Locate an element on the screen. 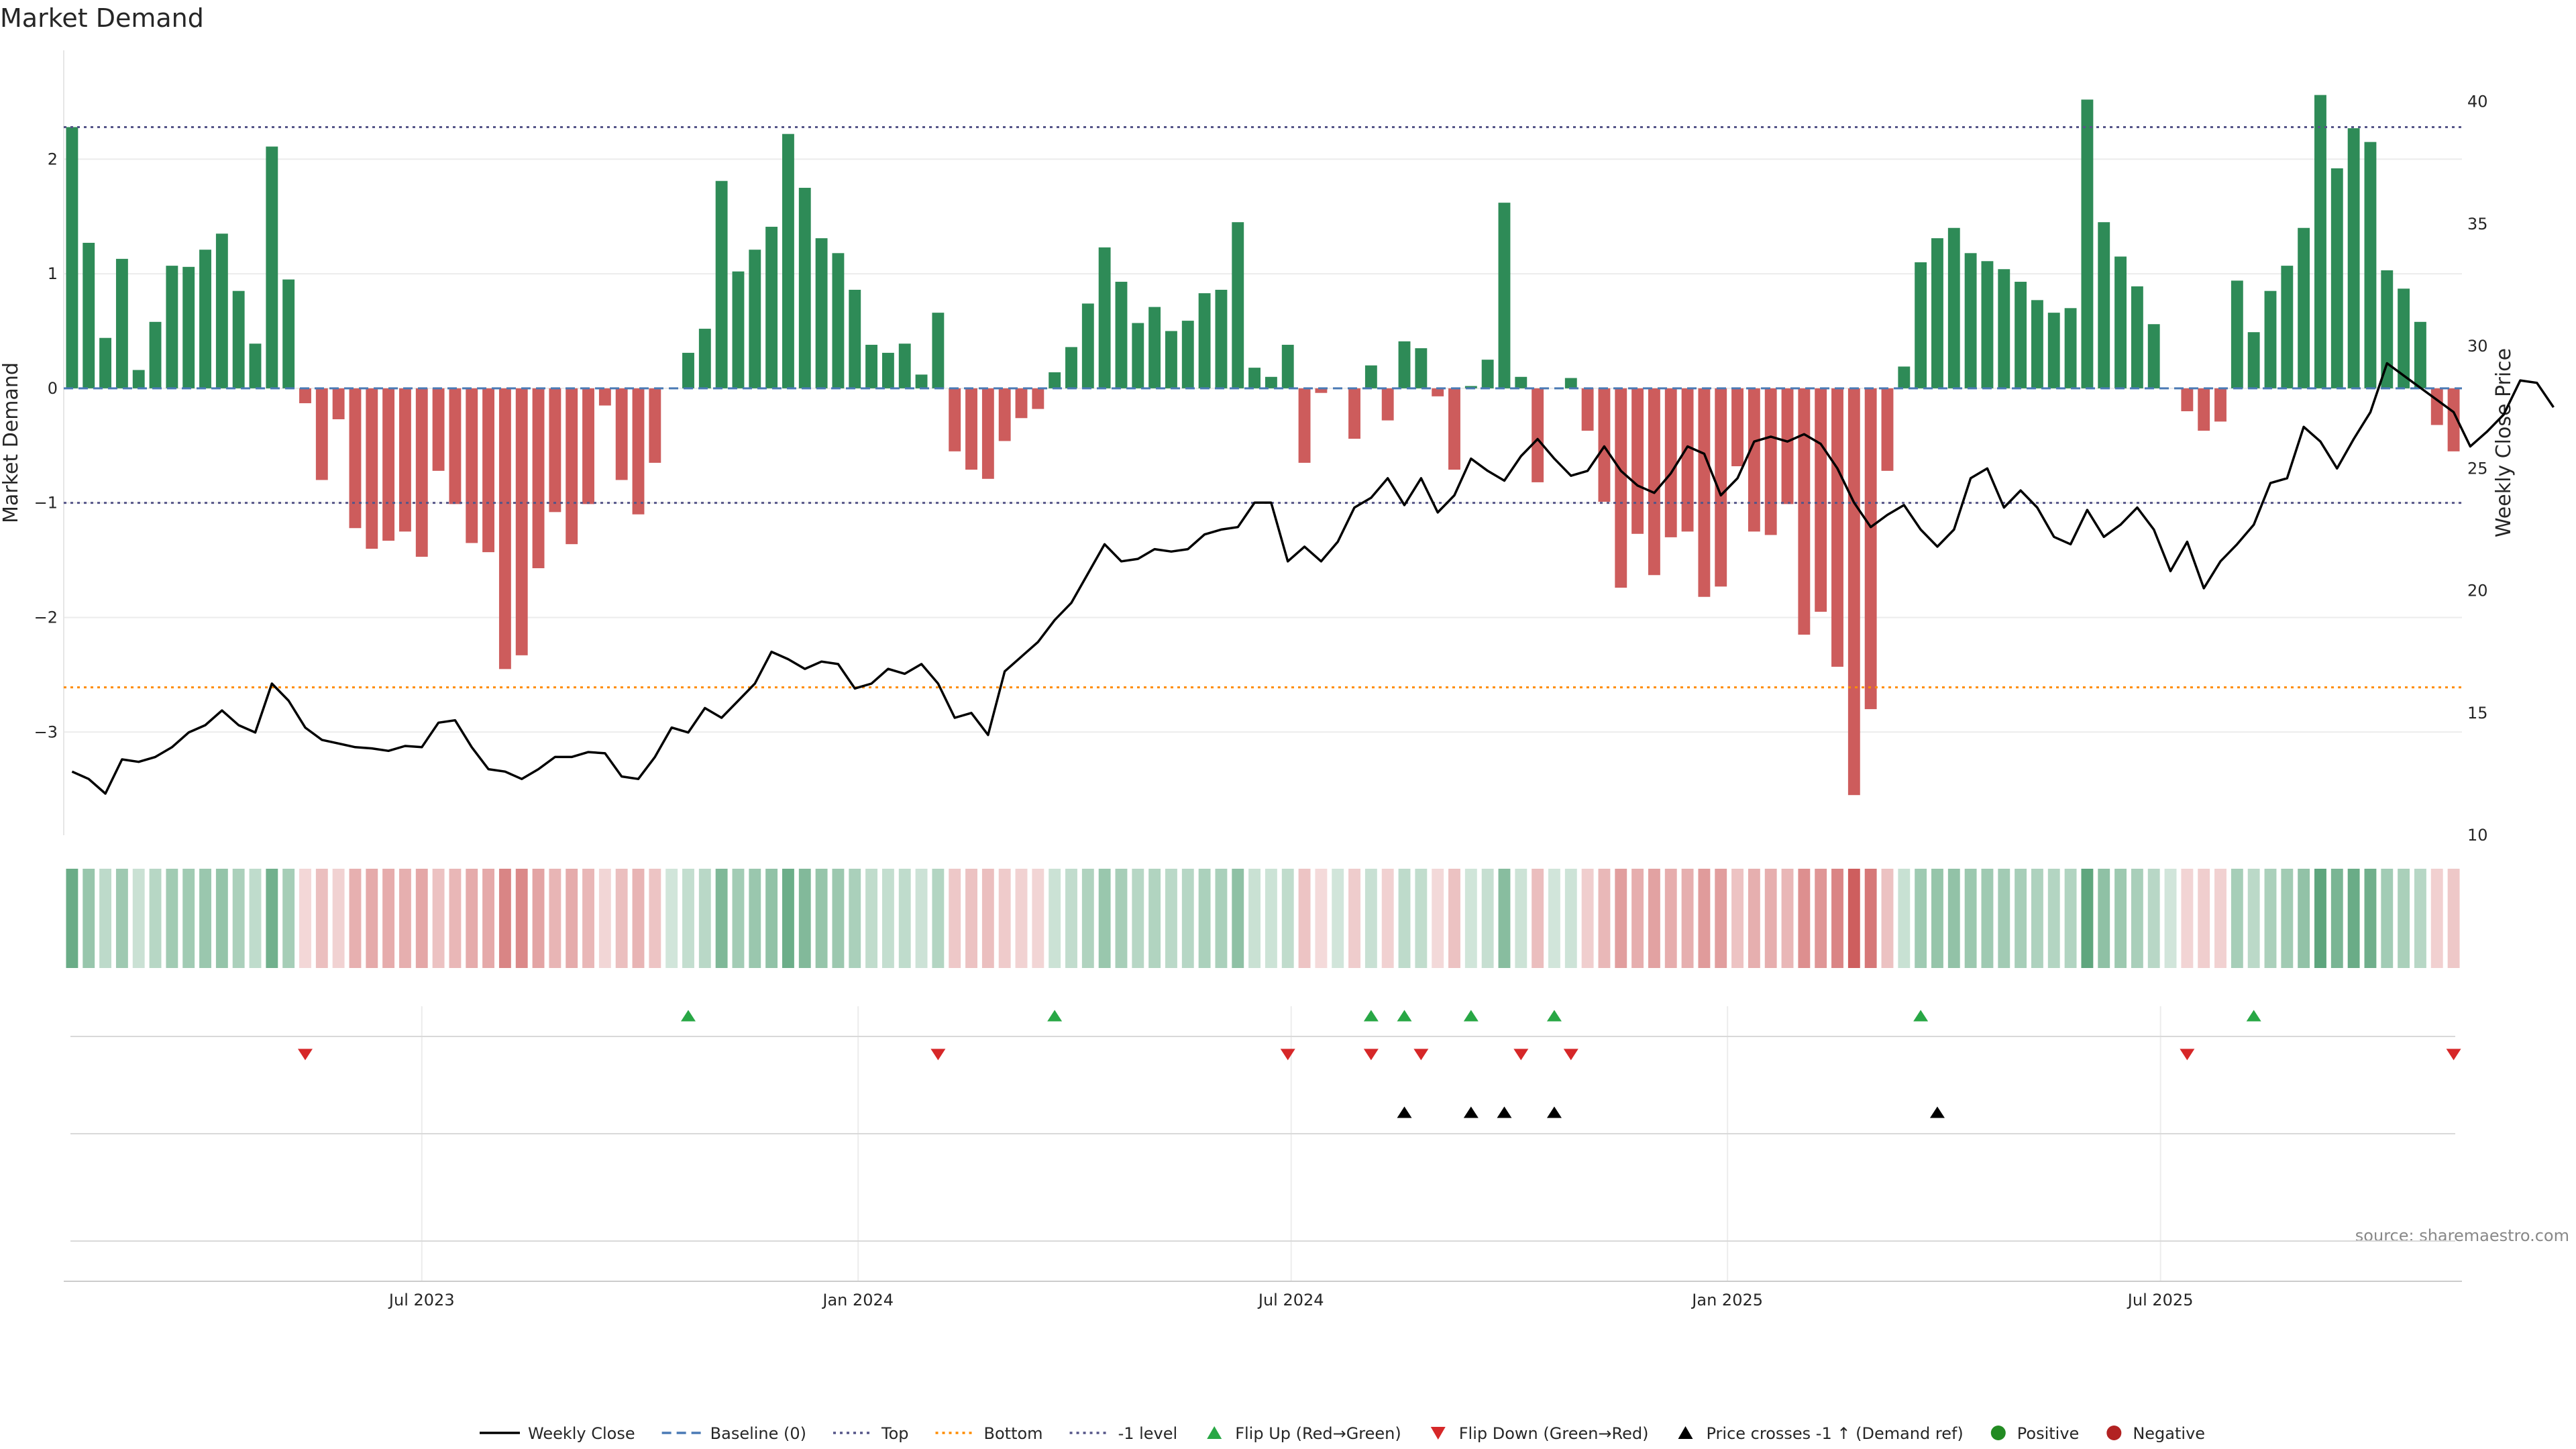 This screenshot has height=1449, width=2576. y-left-tick-label: −2 is located at coordinates (46, 617).